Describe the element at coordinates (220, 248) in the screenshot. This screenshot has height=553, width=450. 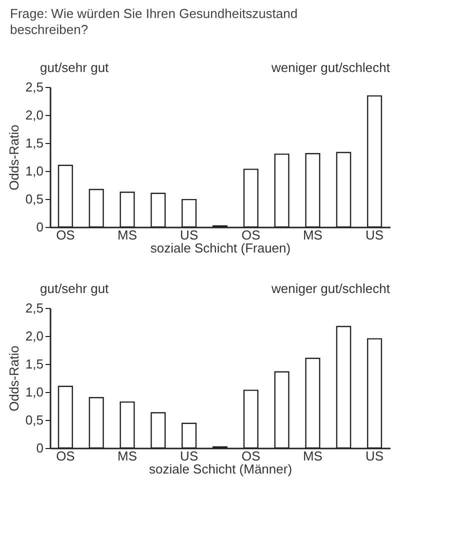
I see `x-axis-title: soziale Schicht (Frauen)` at that location.